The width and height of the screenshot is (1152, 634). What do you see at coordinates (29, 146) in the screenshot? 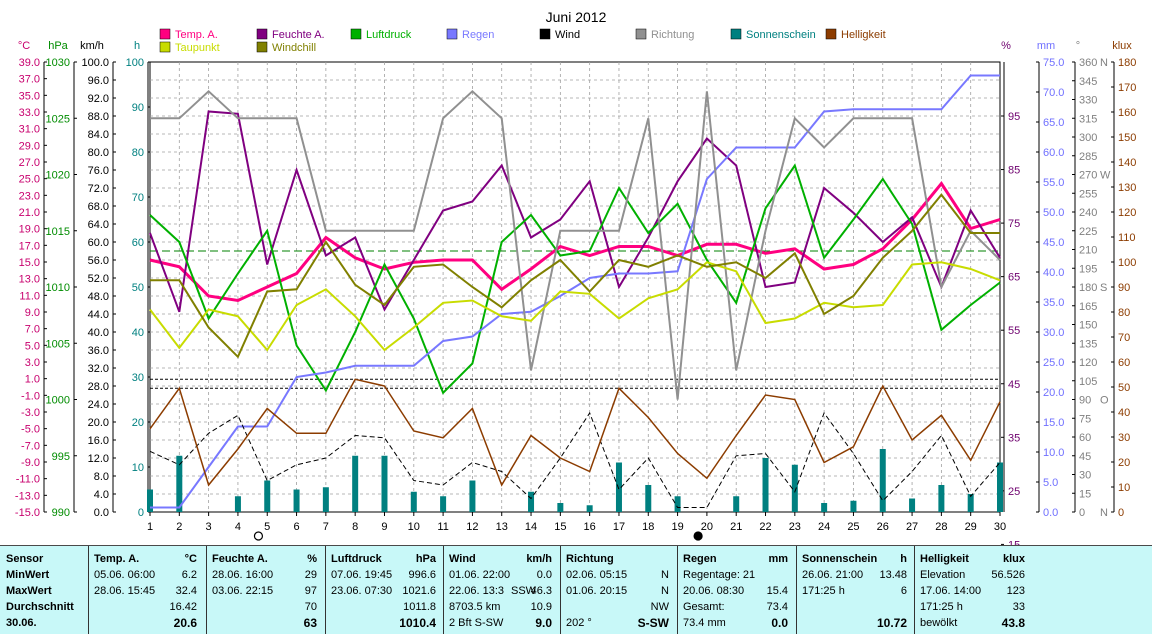
I see `axis-tick-label: 29.0` at bounding box center [29, 146].